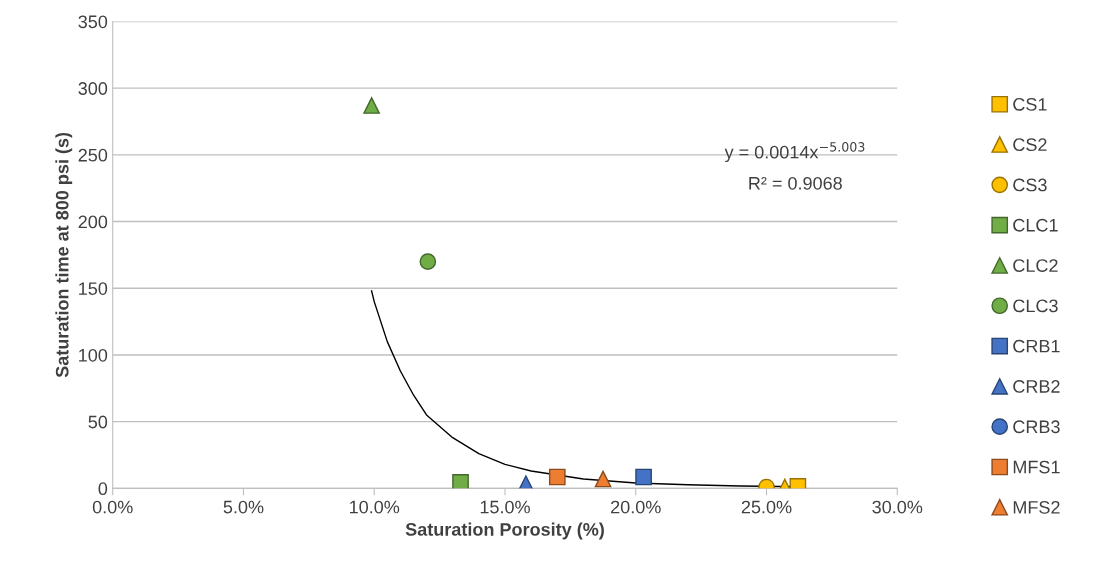 This screenshot has height=580, width=1105. I want to click on y-tick-label: 100, so click(93, 355).